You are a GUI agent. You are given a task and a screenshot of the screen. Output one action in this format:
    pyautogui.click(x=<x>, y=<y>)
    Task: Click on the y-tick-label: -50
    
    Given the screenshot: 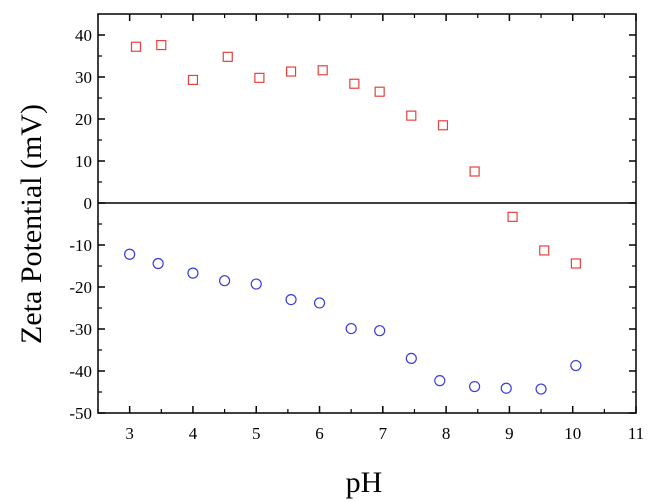 What is the action you would take?
    pyautogui.click(x=80, y=413)
    